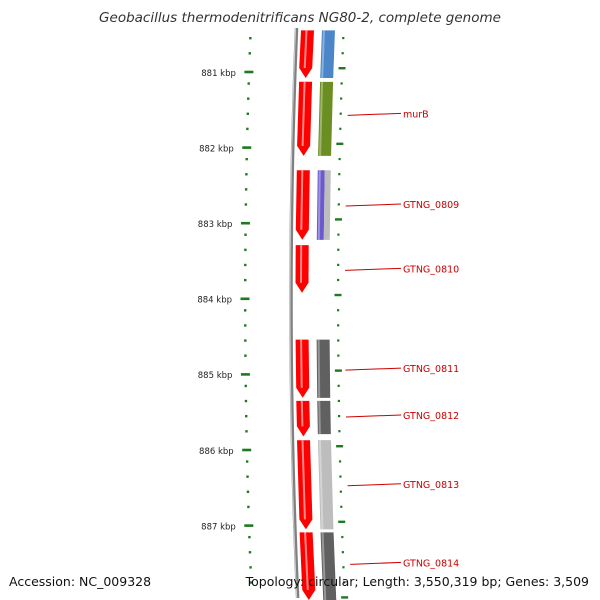 This screenshot has width=600, height=600. Describe the element at coordinates (218, 74) in the screenshot. I see `tick-label: 881 kbp` at that location.